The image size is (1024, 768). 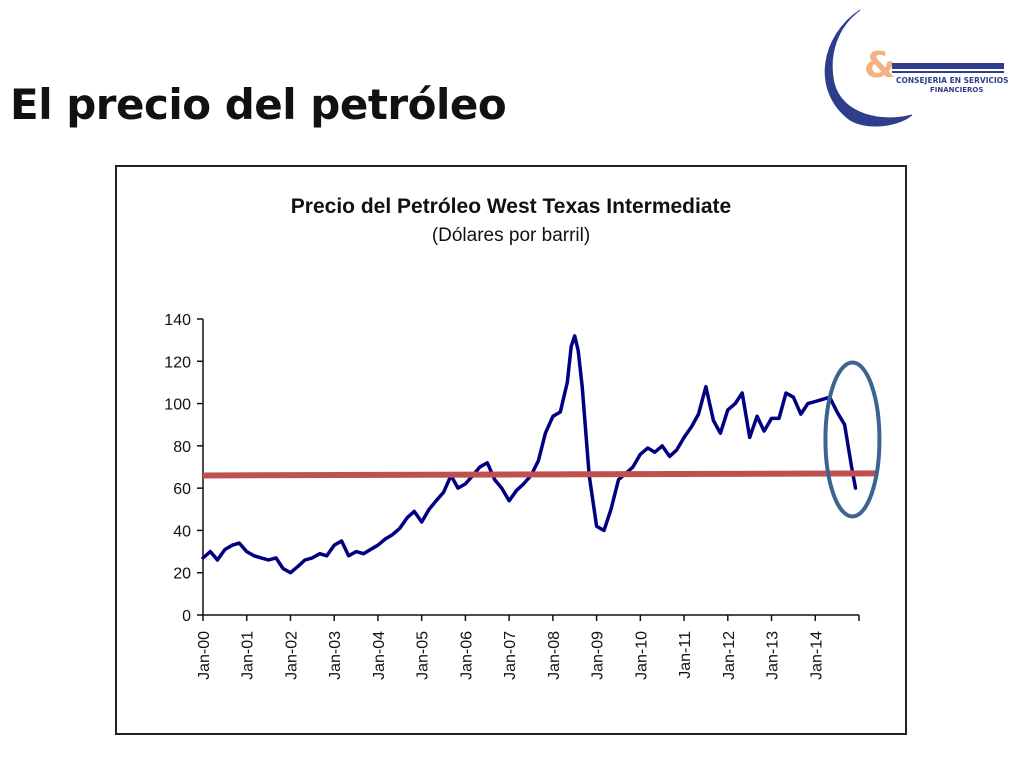 What do you see at coordinates (554, 655) in the screenshot?
I see `x-tick-label: Jan-08` at bounding box center [554, 655].